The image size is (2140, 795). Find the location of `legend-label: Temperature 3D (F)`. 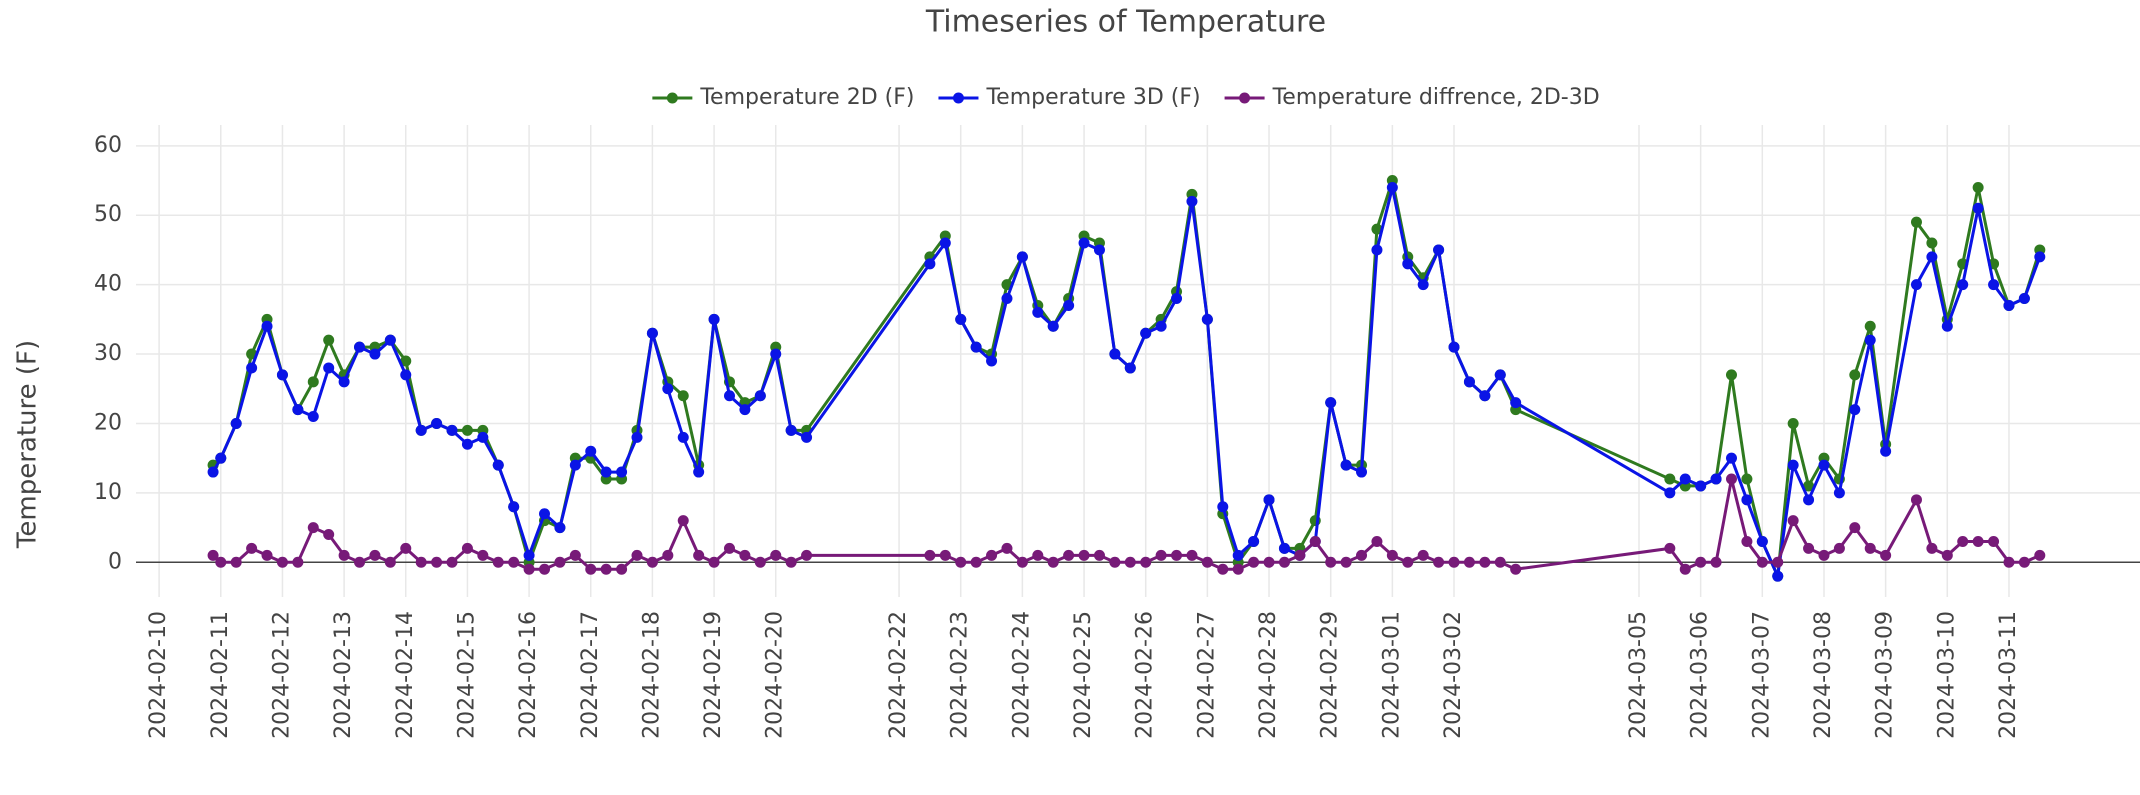

legend-label: Temperature 3D (F) is located at coordinates (1092, 97).